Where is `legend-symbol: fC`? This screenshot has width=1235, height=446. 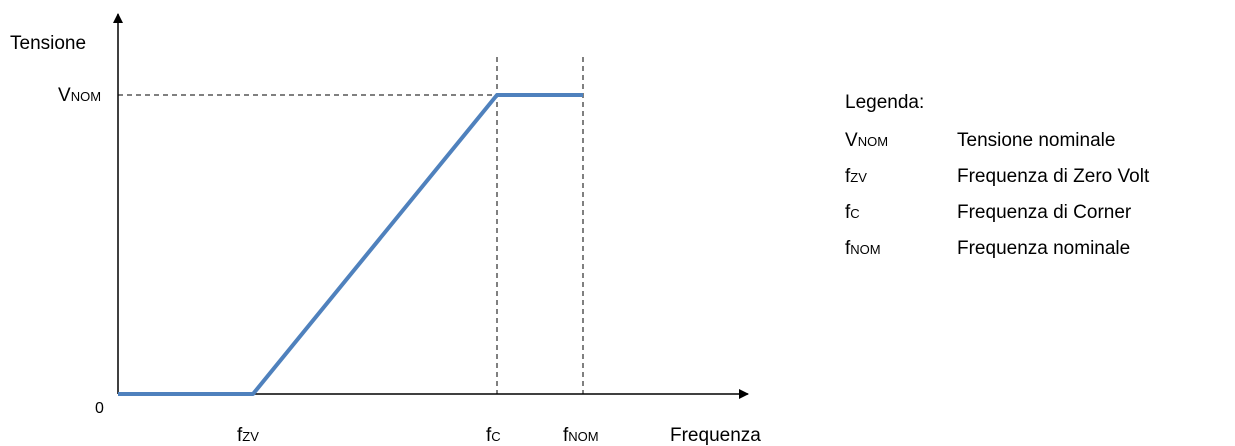 legend-symbol: fC is located at coordinates (852, 212).